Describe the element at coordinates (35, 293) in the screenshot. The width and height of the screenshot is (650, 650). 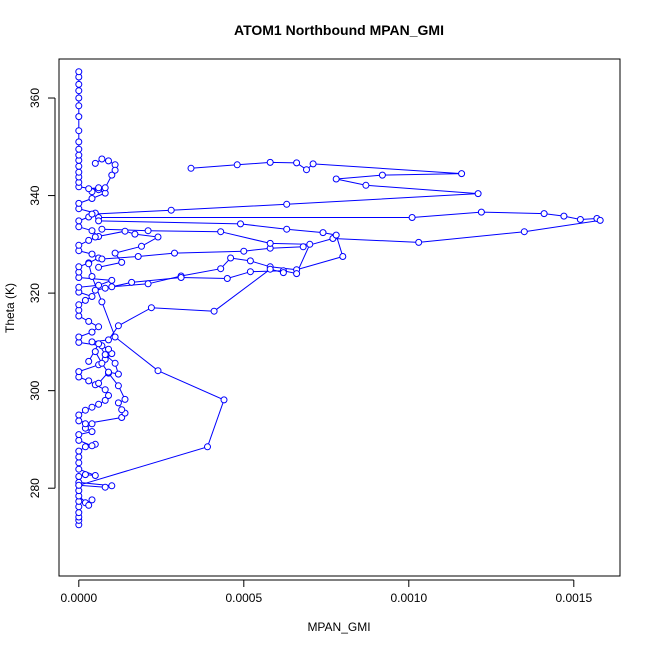
I see `y-tick-label: 320` at that location.